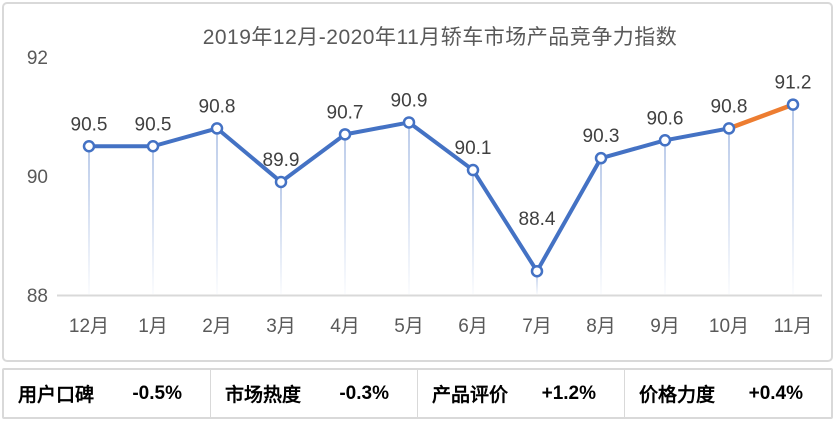  Describe the element at coordinates (601, 326) in the screenshot. I see `x-tick-label: 8月` at that location.